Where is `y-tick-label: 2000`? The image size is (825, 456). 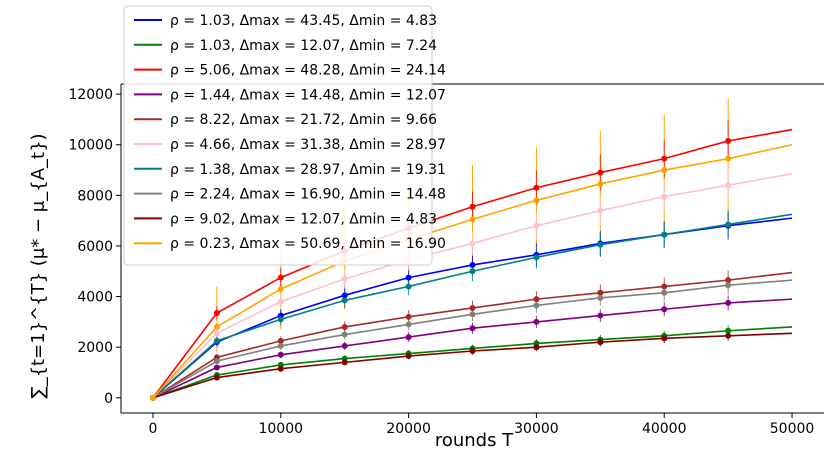
y-tick-label: 2000 is located at coordinates (95, 348).